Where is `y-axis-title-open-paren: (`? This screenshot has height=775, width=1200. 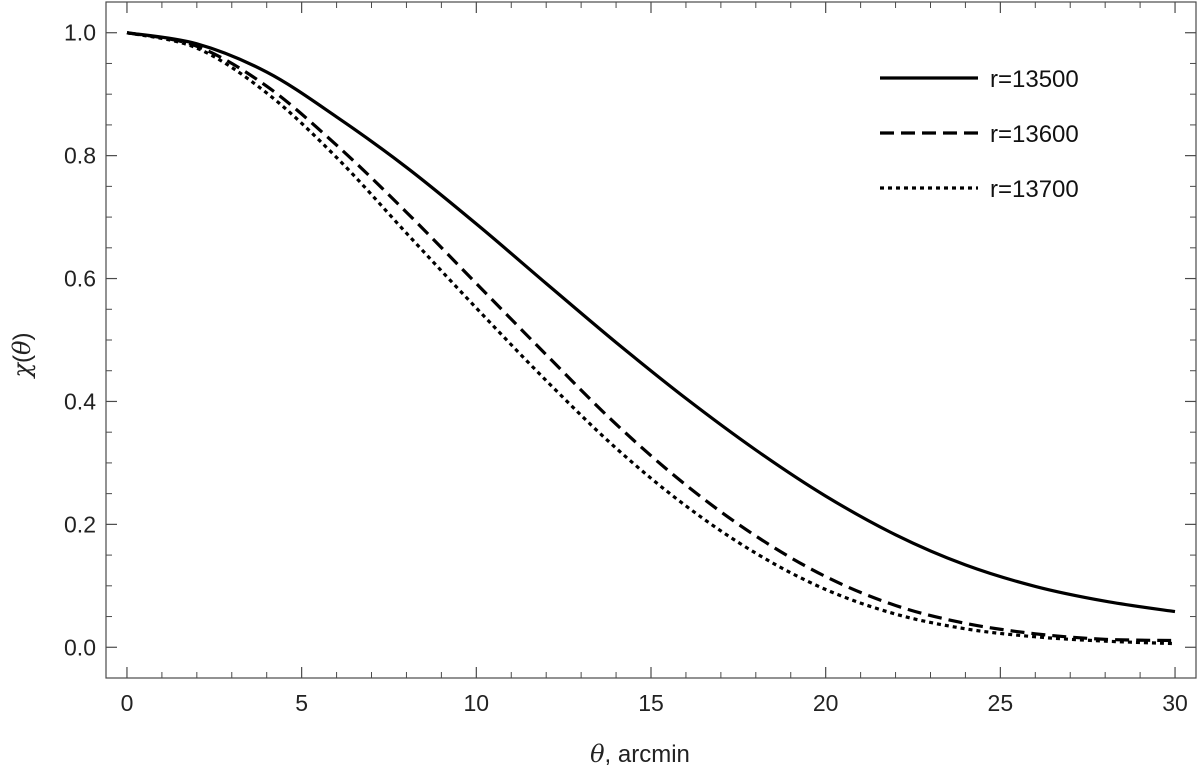 y-axis-title-open-paren: ( is located at coordinates (22, 359).